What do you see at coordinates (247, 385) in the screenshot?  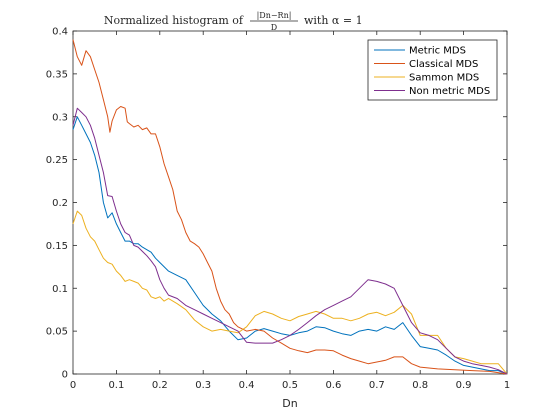 I see `x-tick-label: 0.4` at bounding box center [247, 385].